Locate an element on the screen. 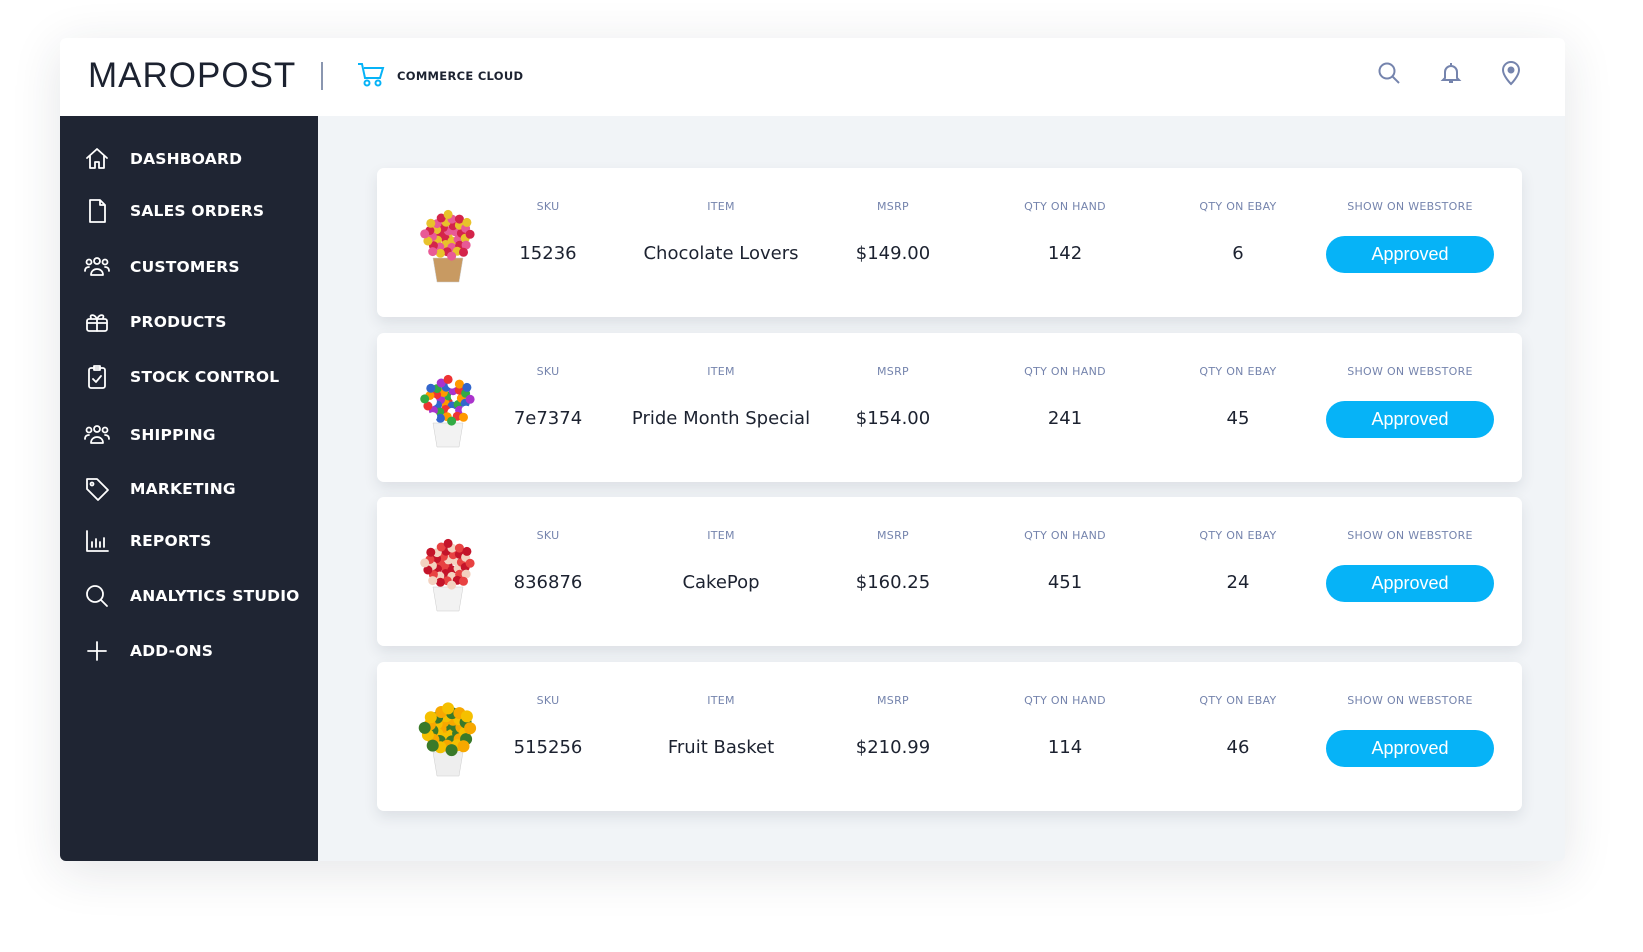 The image size is (1643, 952). sku-value: 7e7374 is located at coordinates (548, 418).